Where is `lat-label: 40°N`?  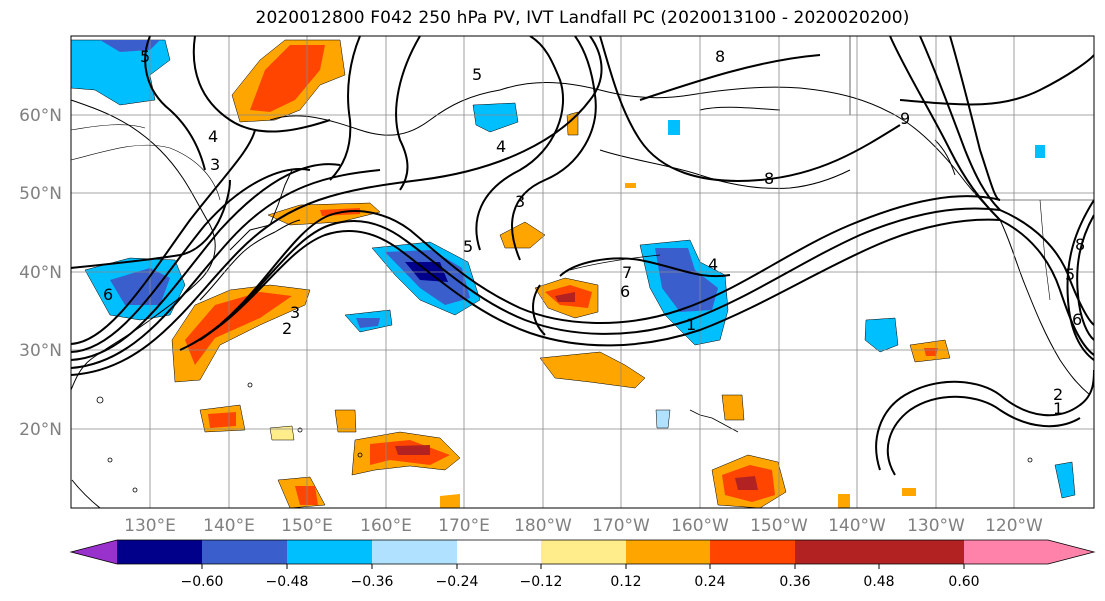
lat-label: 40°N is located at coordinates (40, 273).